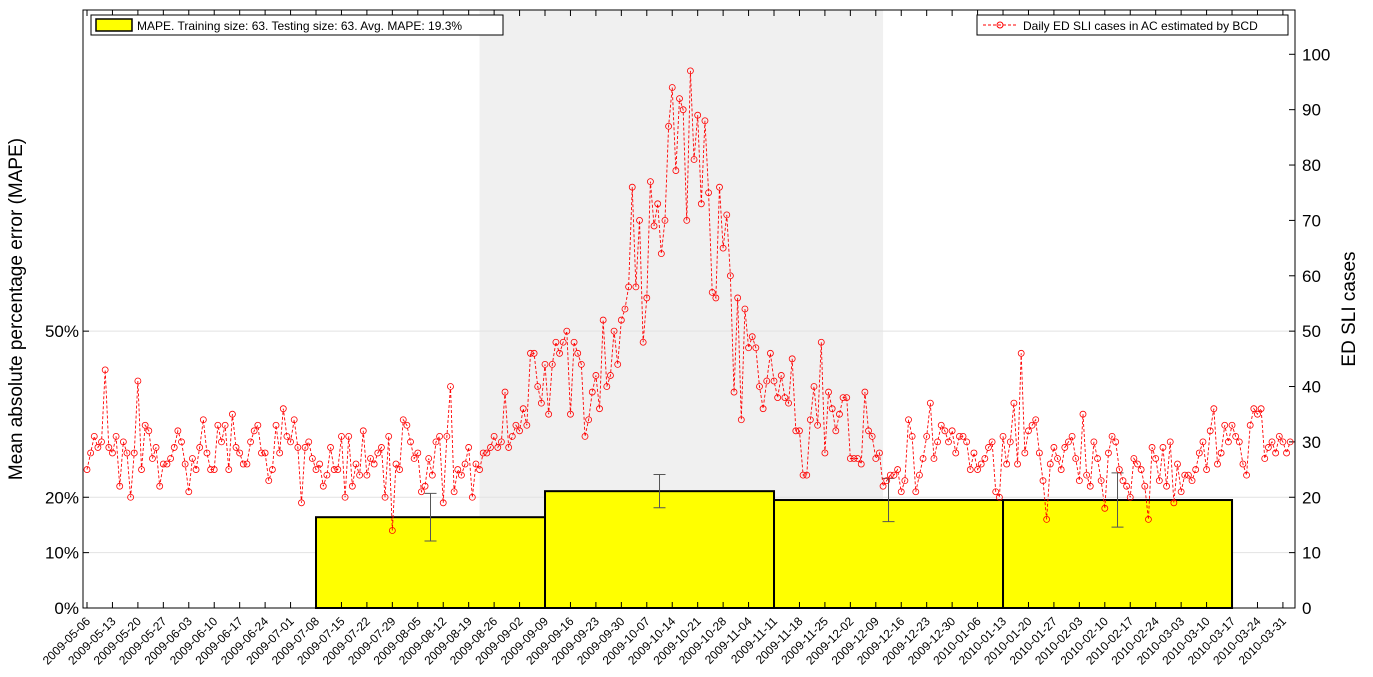 This screenshot has height=677, width=1373. I want to click on y2-tick-label: 50, so click(1311, 331).